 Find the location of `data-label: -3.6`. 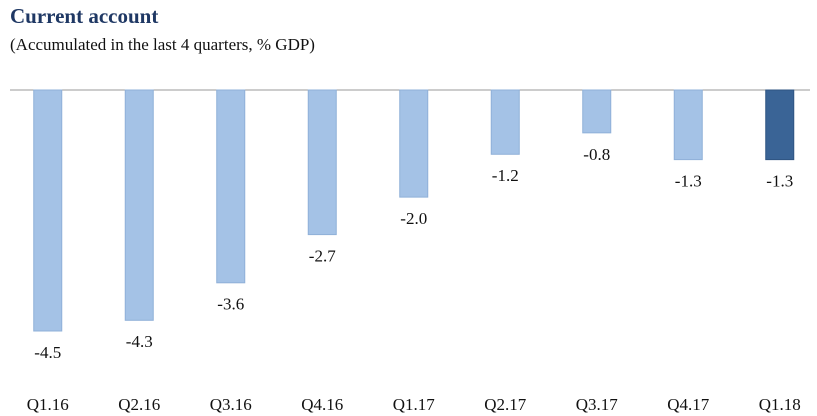

data-label: -3.6 is located at coordinates (230, 304).